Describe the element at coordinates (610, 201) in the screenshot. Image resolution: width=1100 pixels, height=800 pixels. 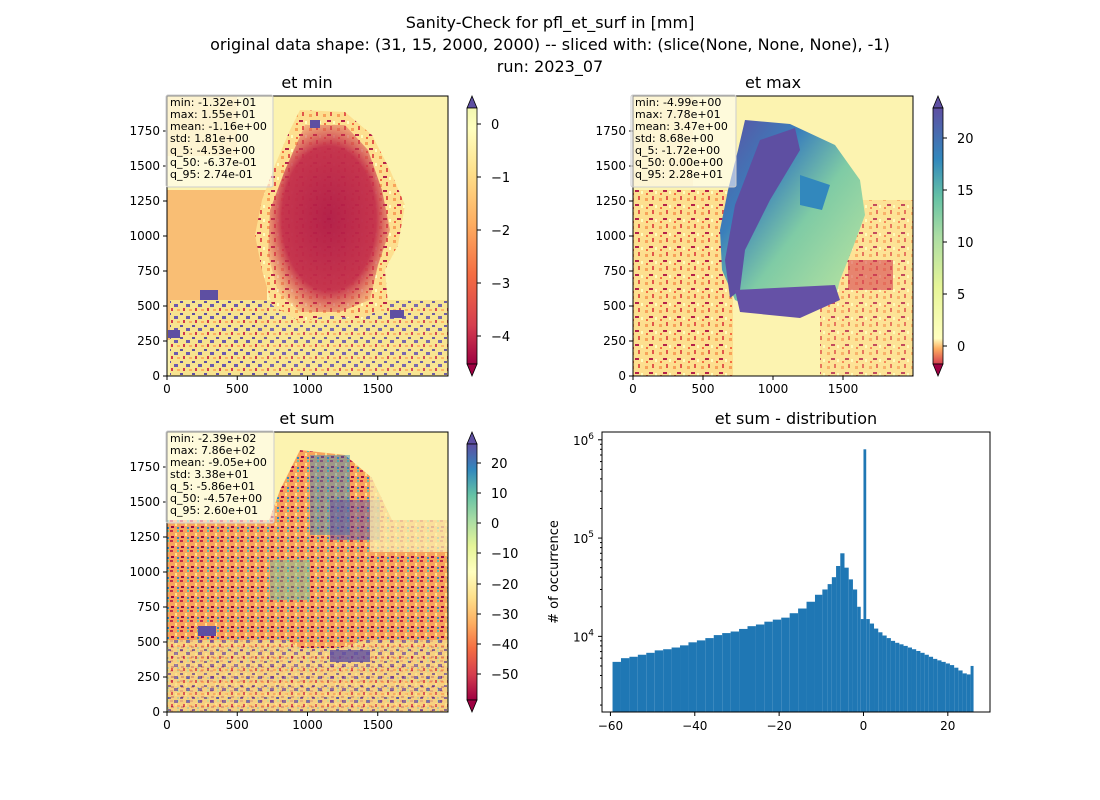
I see `y-tick-label: 1250` at that location.